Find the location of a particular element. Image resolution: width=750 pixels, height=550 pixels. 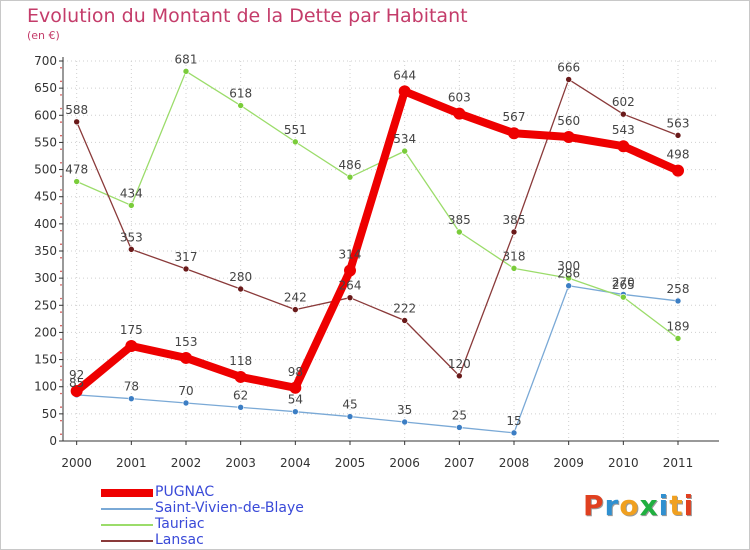

data-label: 120 is located at coordinates (459, 364).